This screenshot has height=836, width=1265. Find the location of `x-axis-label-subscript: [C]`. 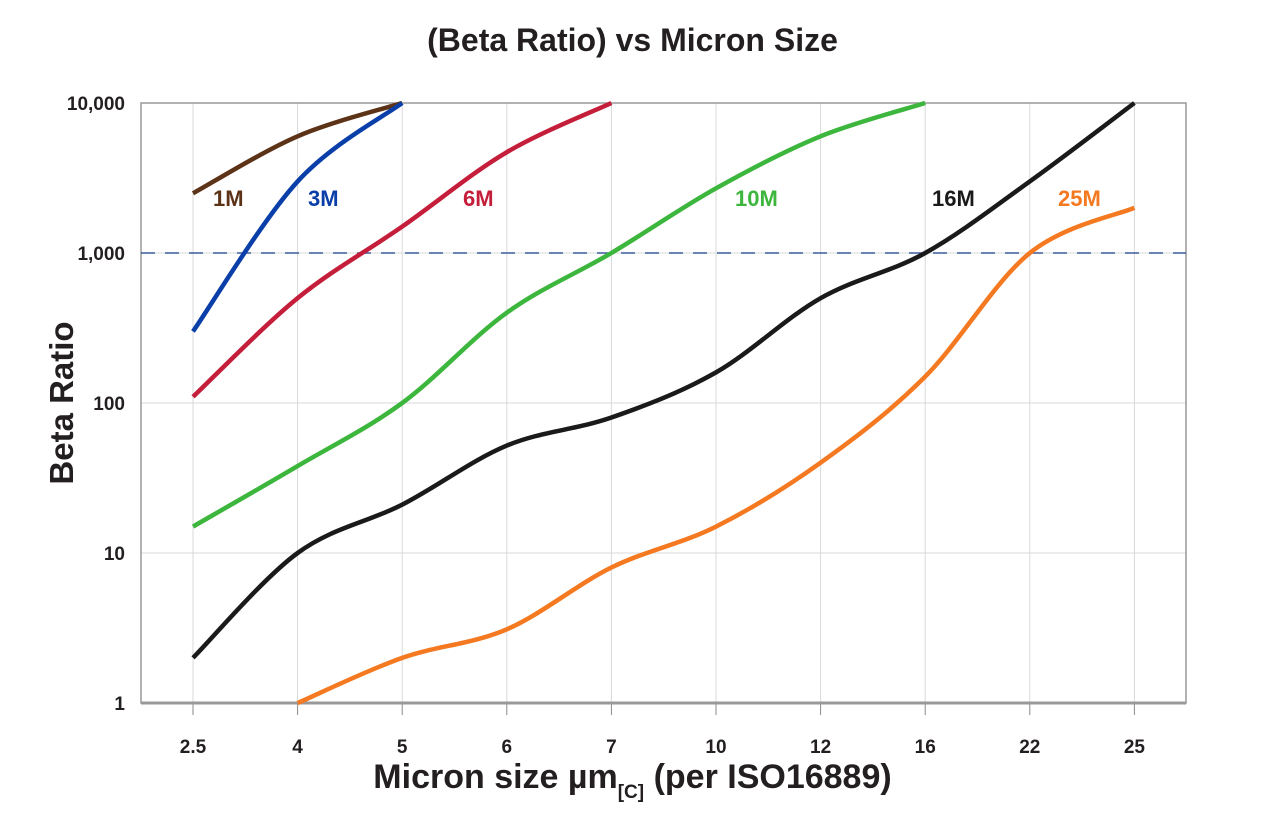

x-axis-label-subscript: [C] is located at coordinates (631, 792).